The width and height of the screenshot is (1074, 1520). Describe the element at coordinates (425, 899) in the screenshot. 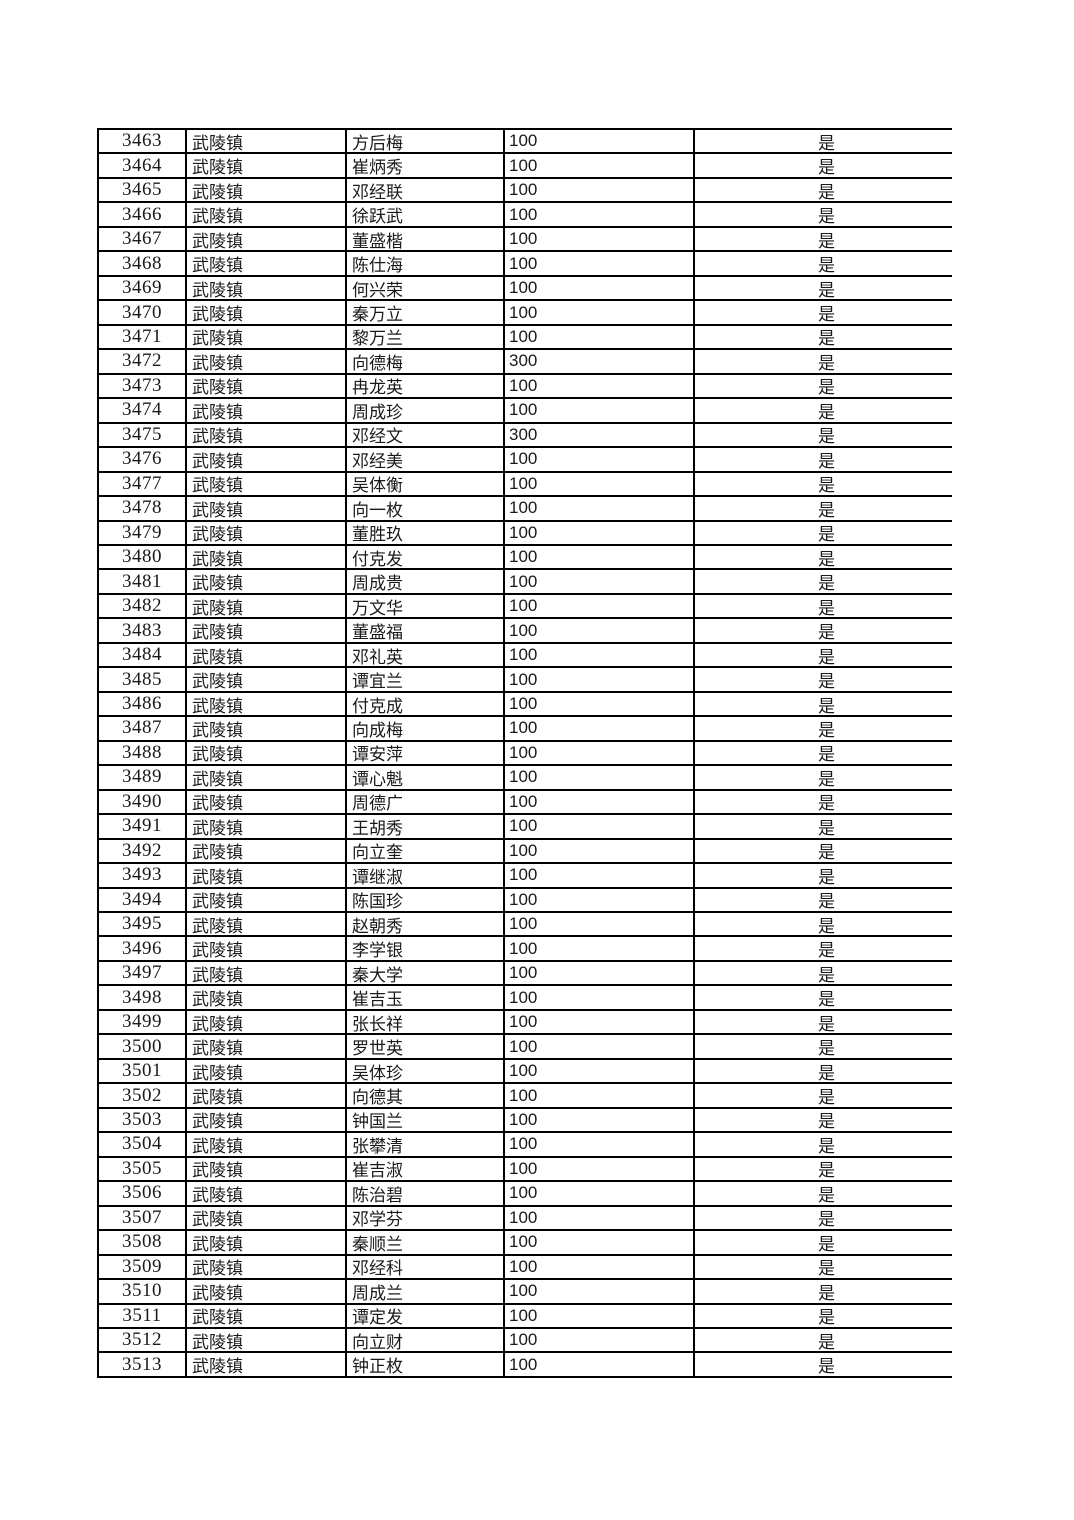

I see `name-cell: 陈国珍` at that location.